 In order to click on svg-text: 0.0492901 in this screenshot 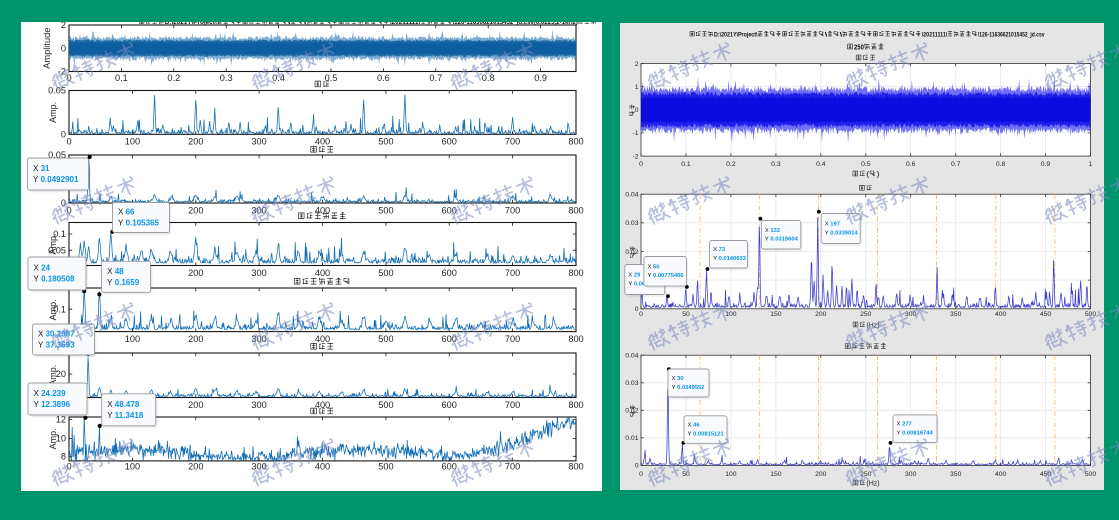, I will do `click(60, 179)`.